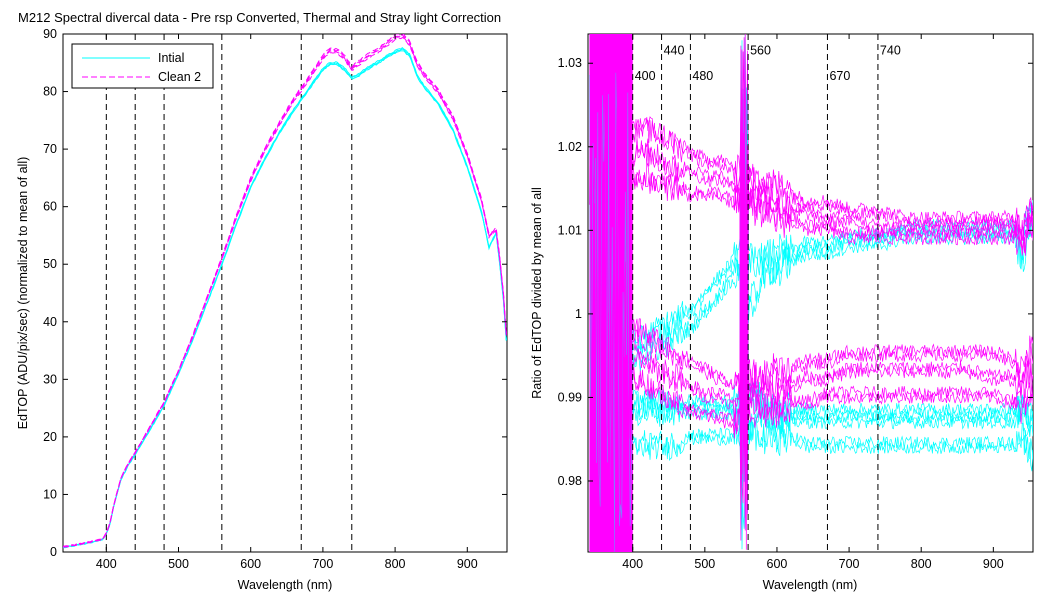 This screenshot has width=1050, height=600. Describe the element at coordinates (645, 76) in the screenshot. I see `right-annotation-label: 400` at that location.